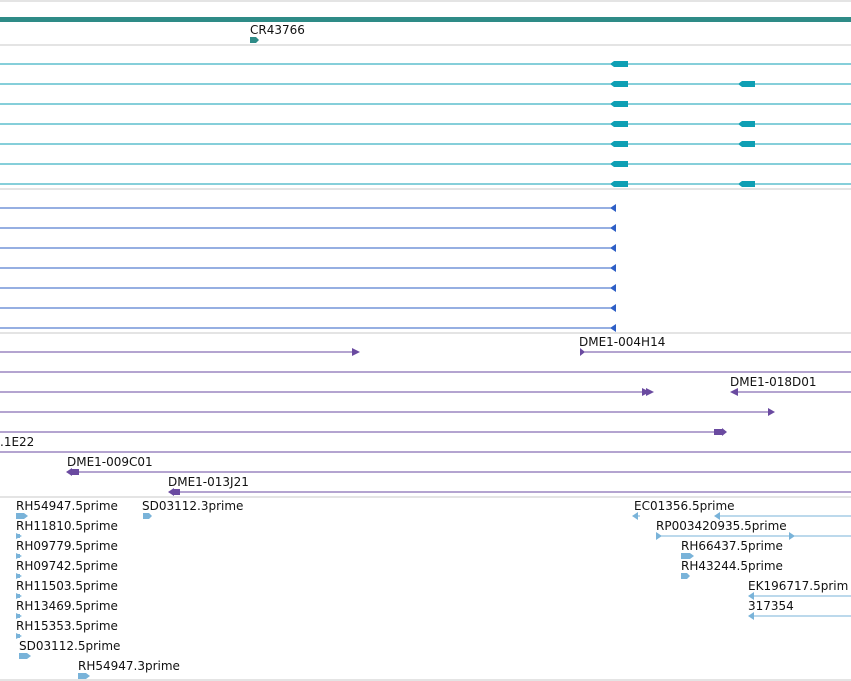  Describe the element at coordinates (208, 482) in the screenshot. I see `clone-label: DME1-013J21` at that location.